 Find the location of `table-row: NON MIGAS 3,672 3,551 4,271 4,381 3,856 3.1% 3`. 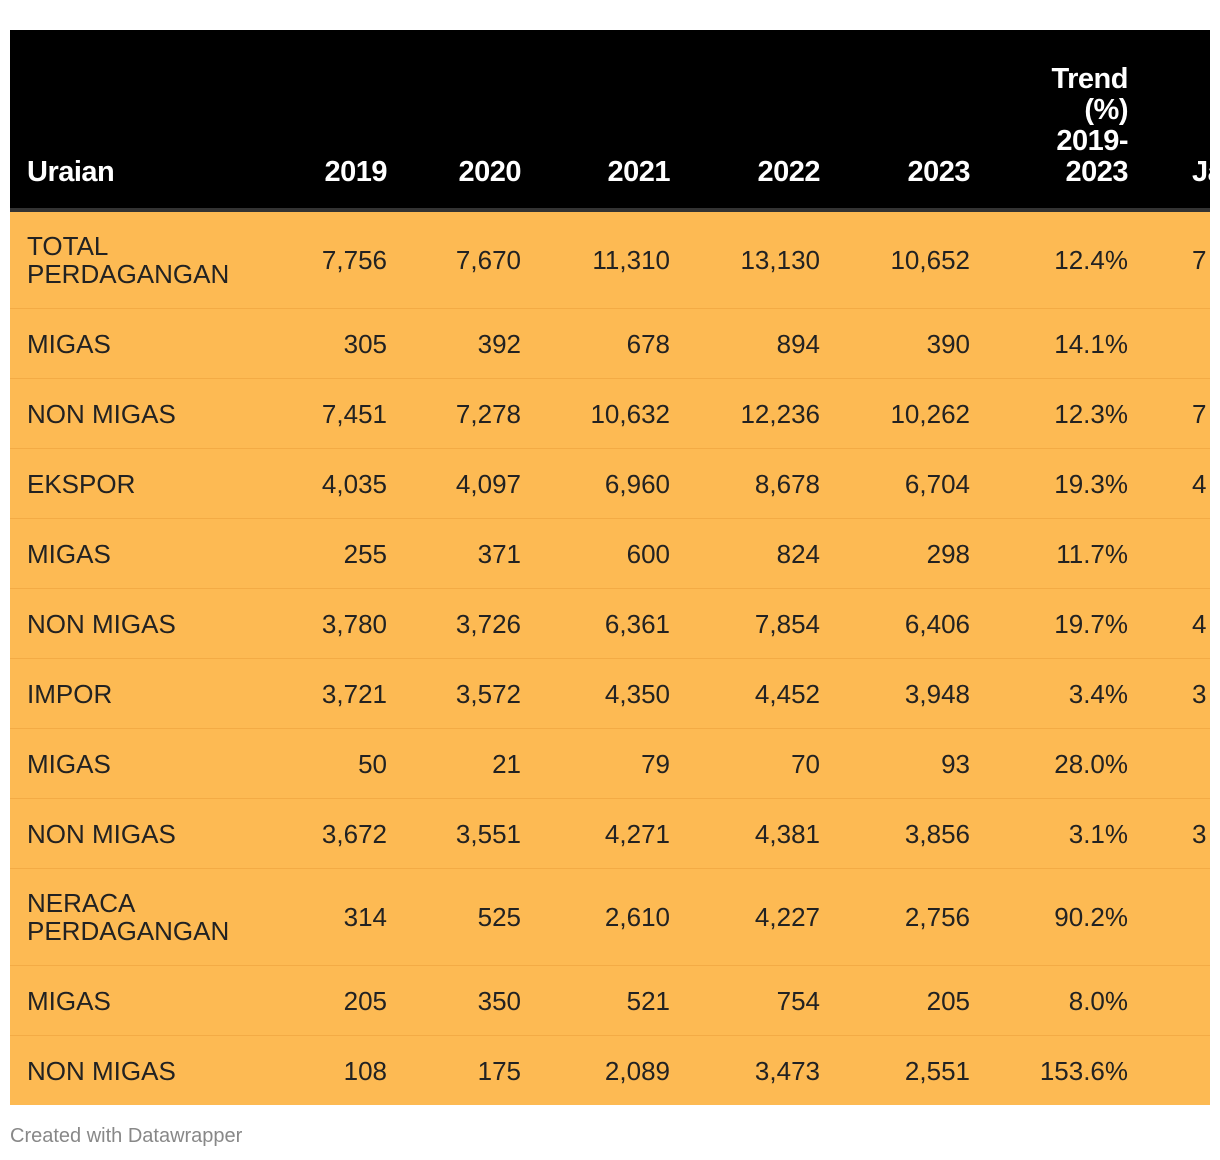

table-row: NON MIGAS 3,672 3,551 4,271 4,381 3,856 3.1% 3 is located at coordinates (610, 833).